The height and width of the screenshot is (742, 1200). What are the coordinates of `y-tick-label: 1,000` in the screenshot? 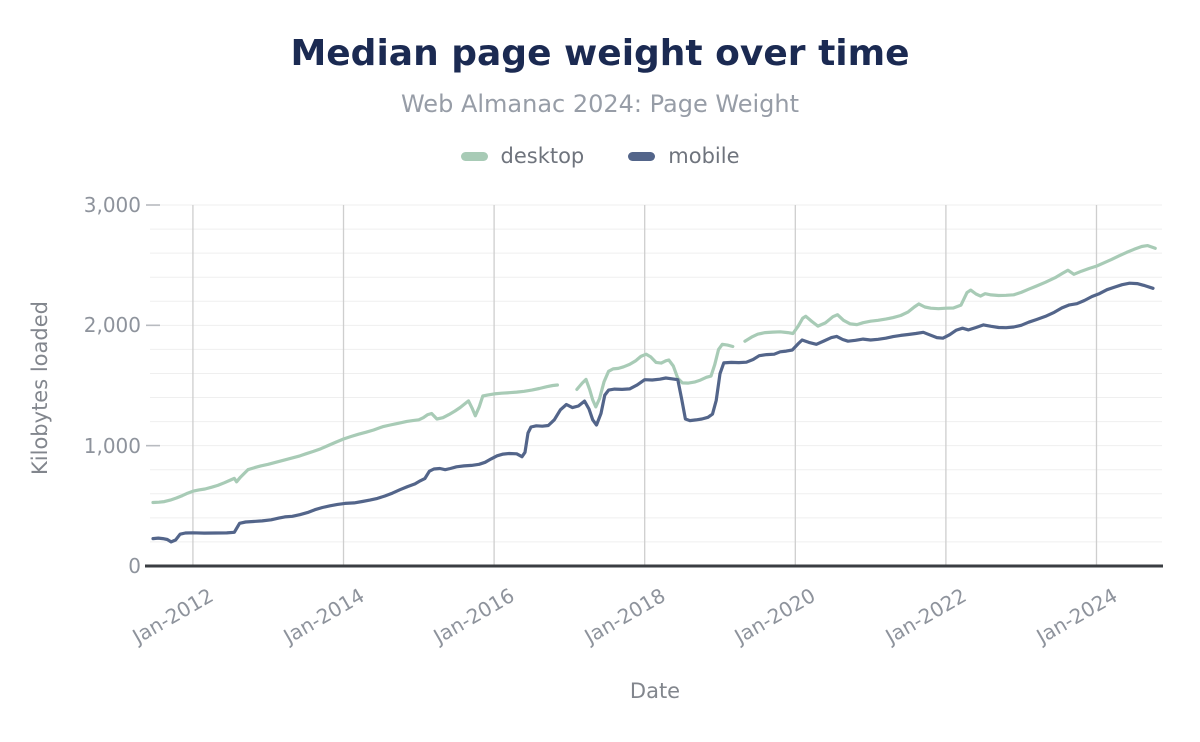 It's located at (112, 445).